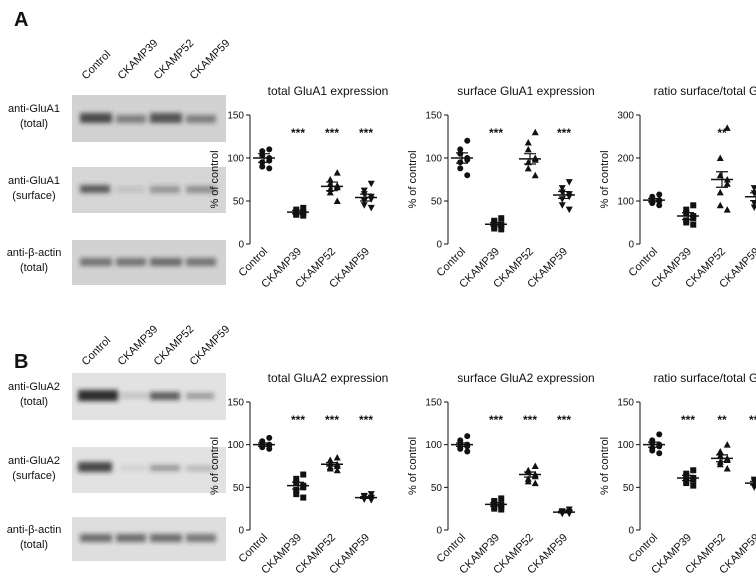  What do you see at coordinates (34, 461) in the screenshot?
I see `blot-row-label: anti-GluA2` at bounding box center [34, 461].